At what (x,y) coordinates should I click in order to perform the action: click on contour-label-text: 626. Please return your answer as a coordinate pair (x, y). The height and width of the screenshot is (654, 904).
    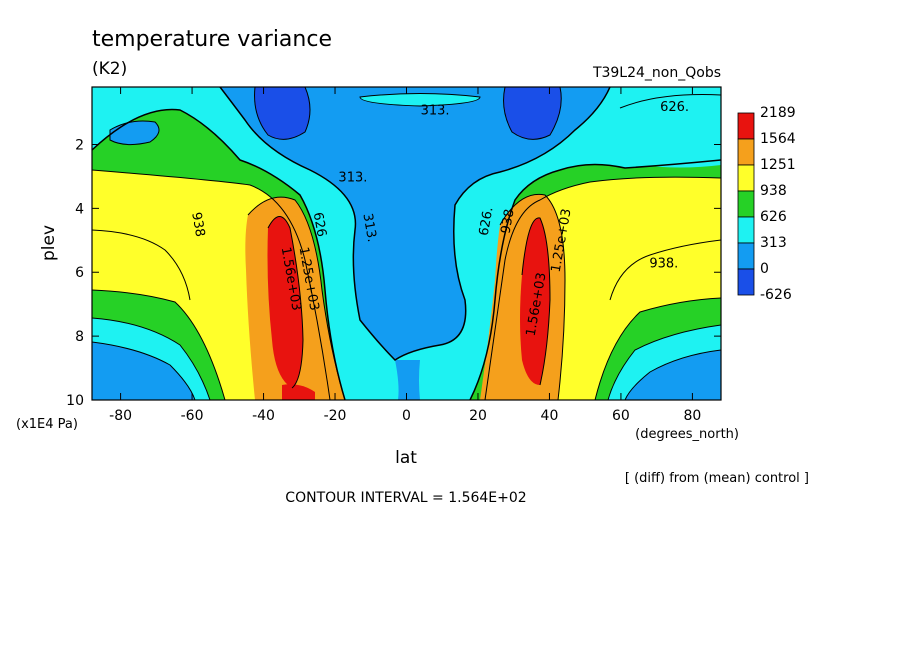
    Looking at the image, I should click on (319, 224).